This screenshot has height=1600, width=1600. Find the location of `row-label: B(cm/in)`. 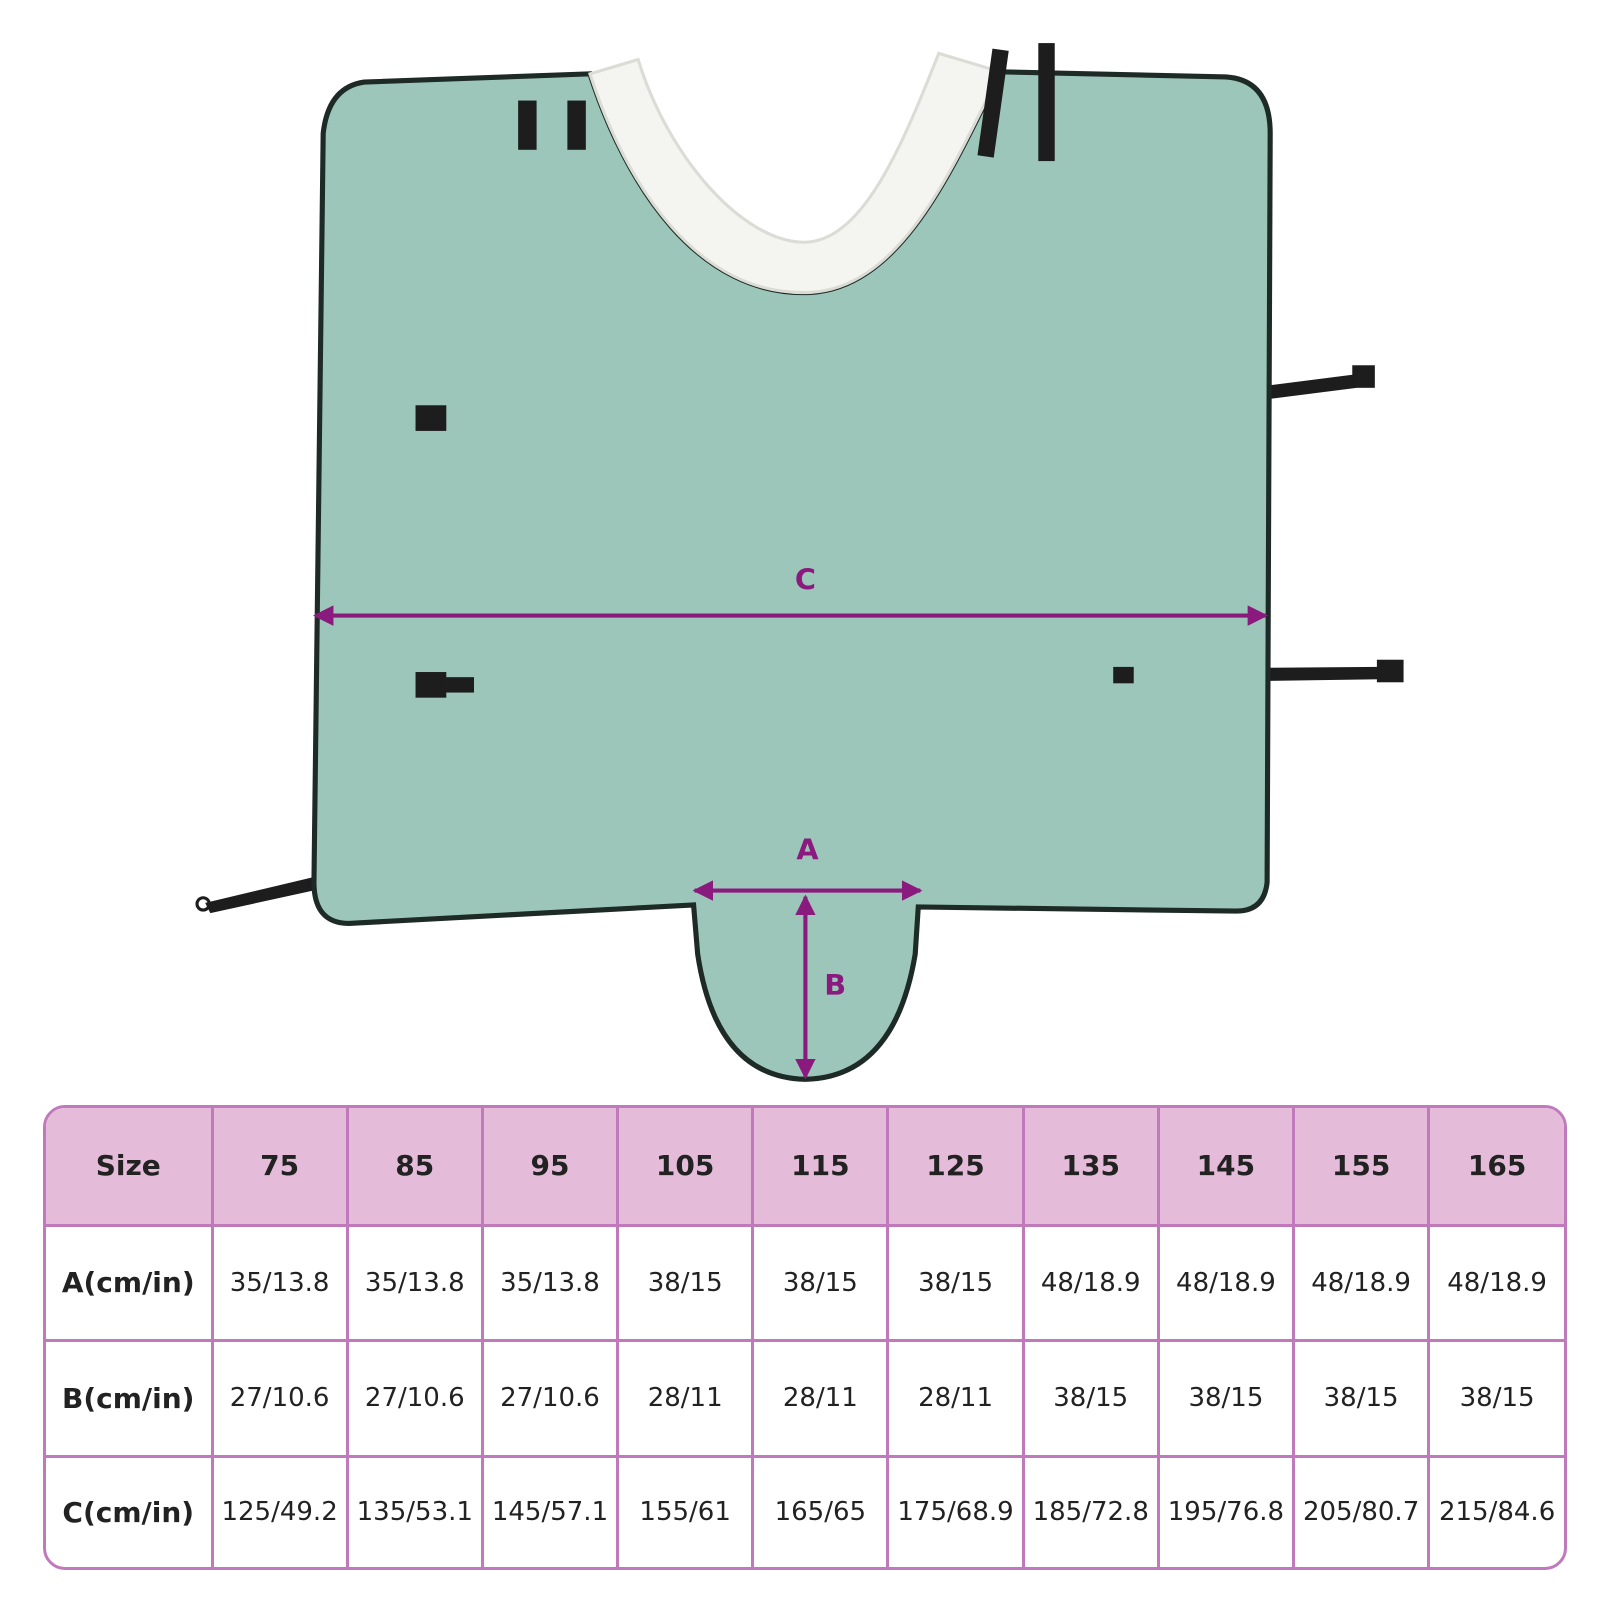

row-label: B(cm/in) is located at coordinates (130, 1398).